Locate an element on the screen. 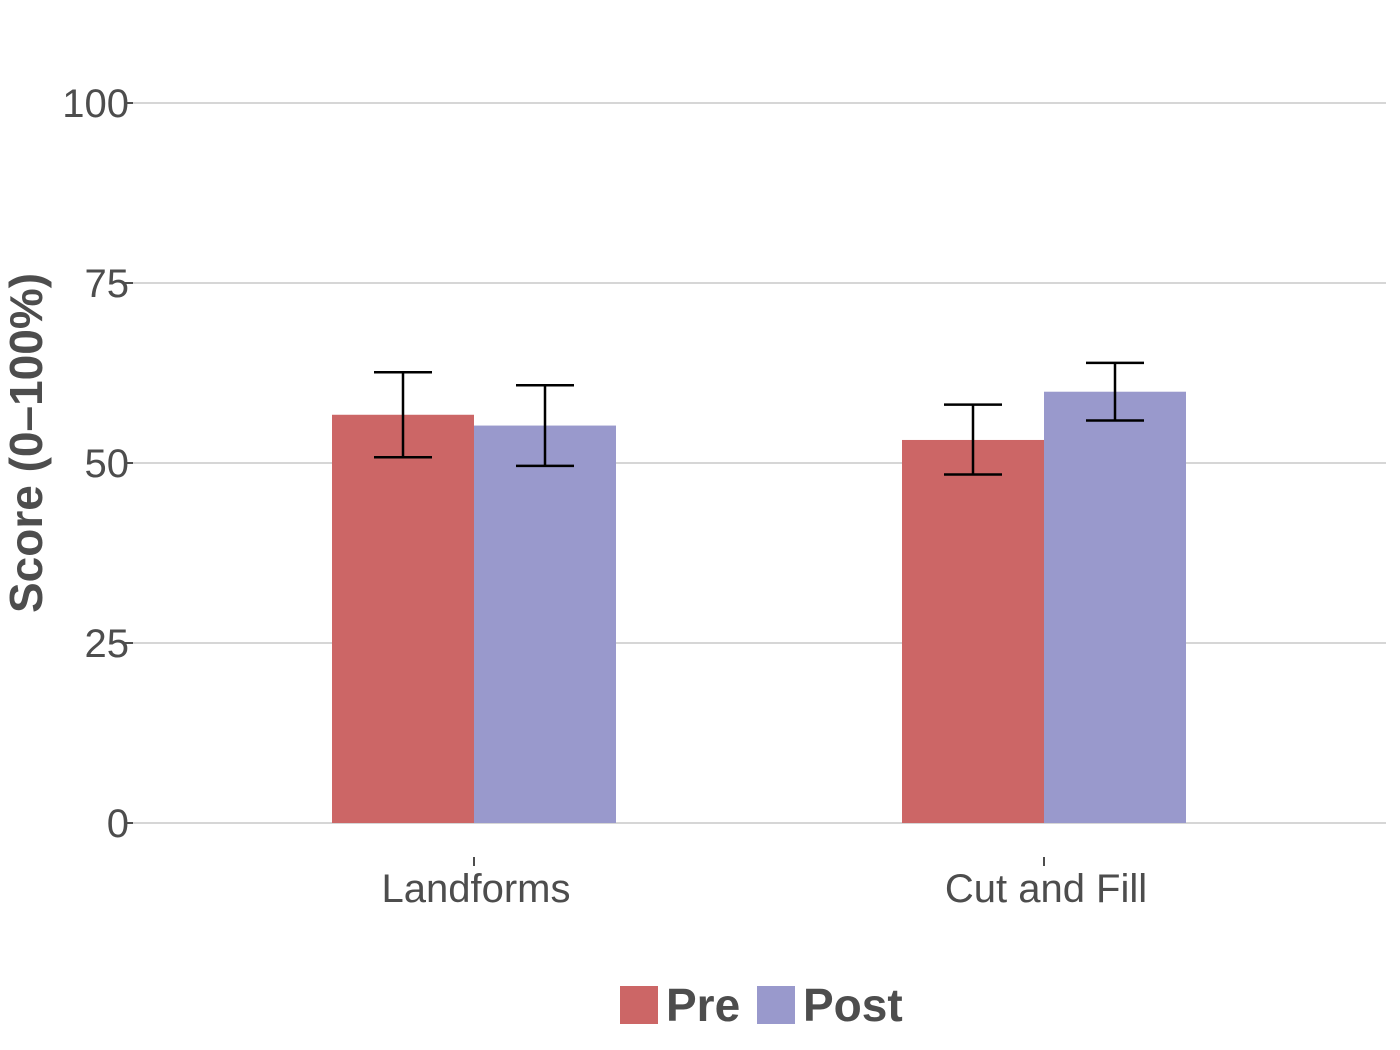  error-bar-pre-cut-and-fill is located at coordinates (973, 439).